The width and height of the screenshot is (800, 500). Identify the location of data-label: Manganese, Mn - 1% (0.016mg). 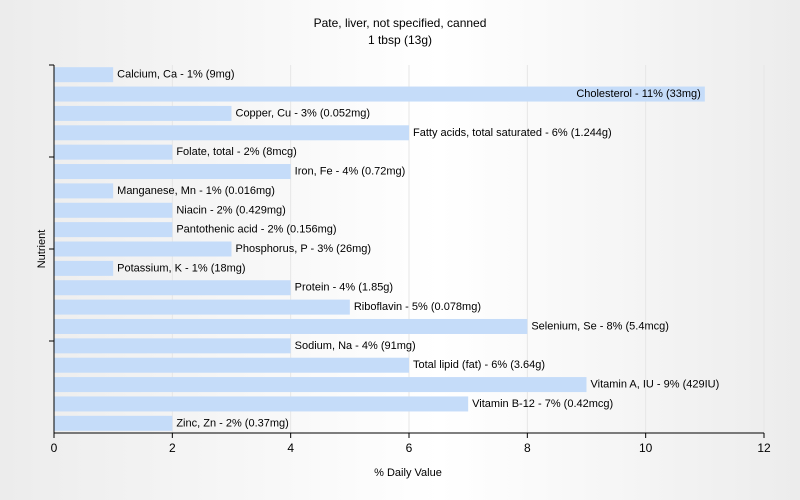
(196, 191).